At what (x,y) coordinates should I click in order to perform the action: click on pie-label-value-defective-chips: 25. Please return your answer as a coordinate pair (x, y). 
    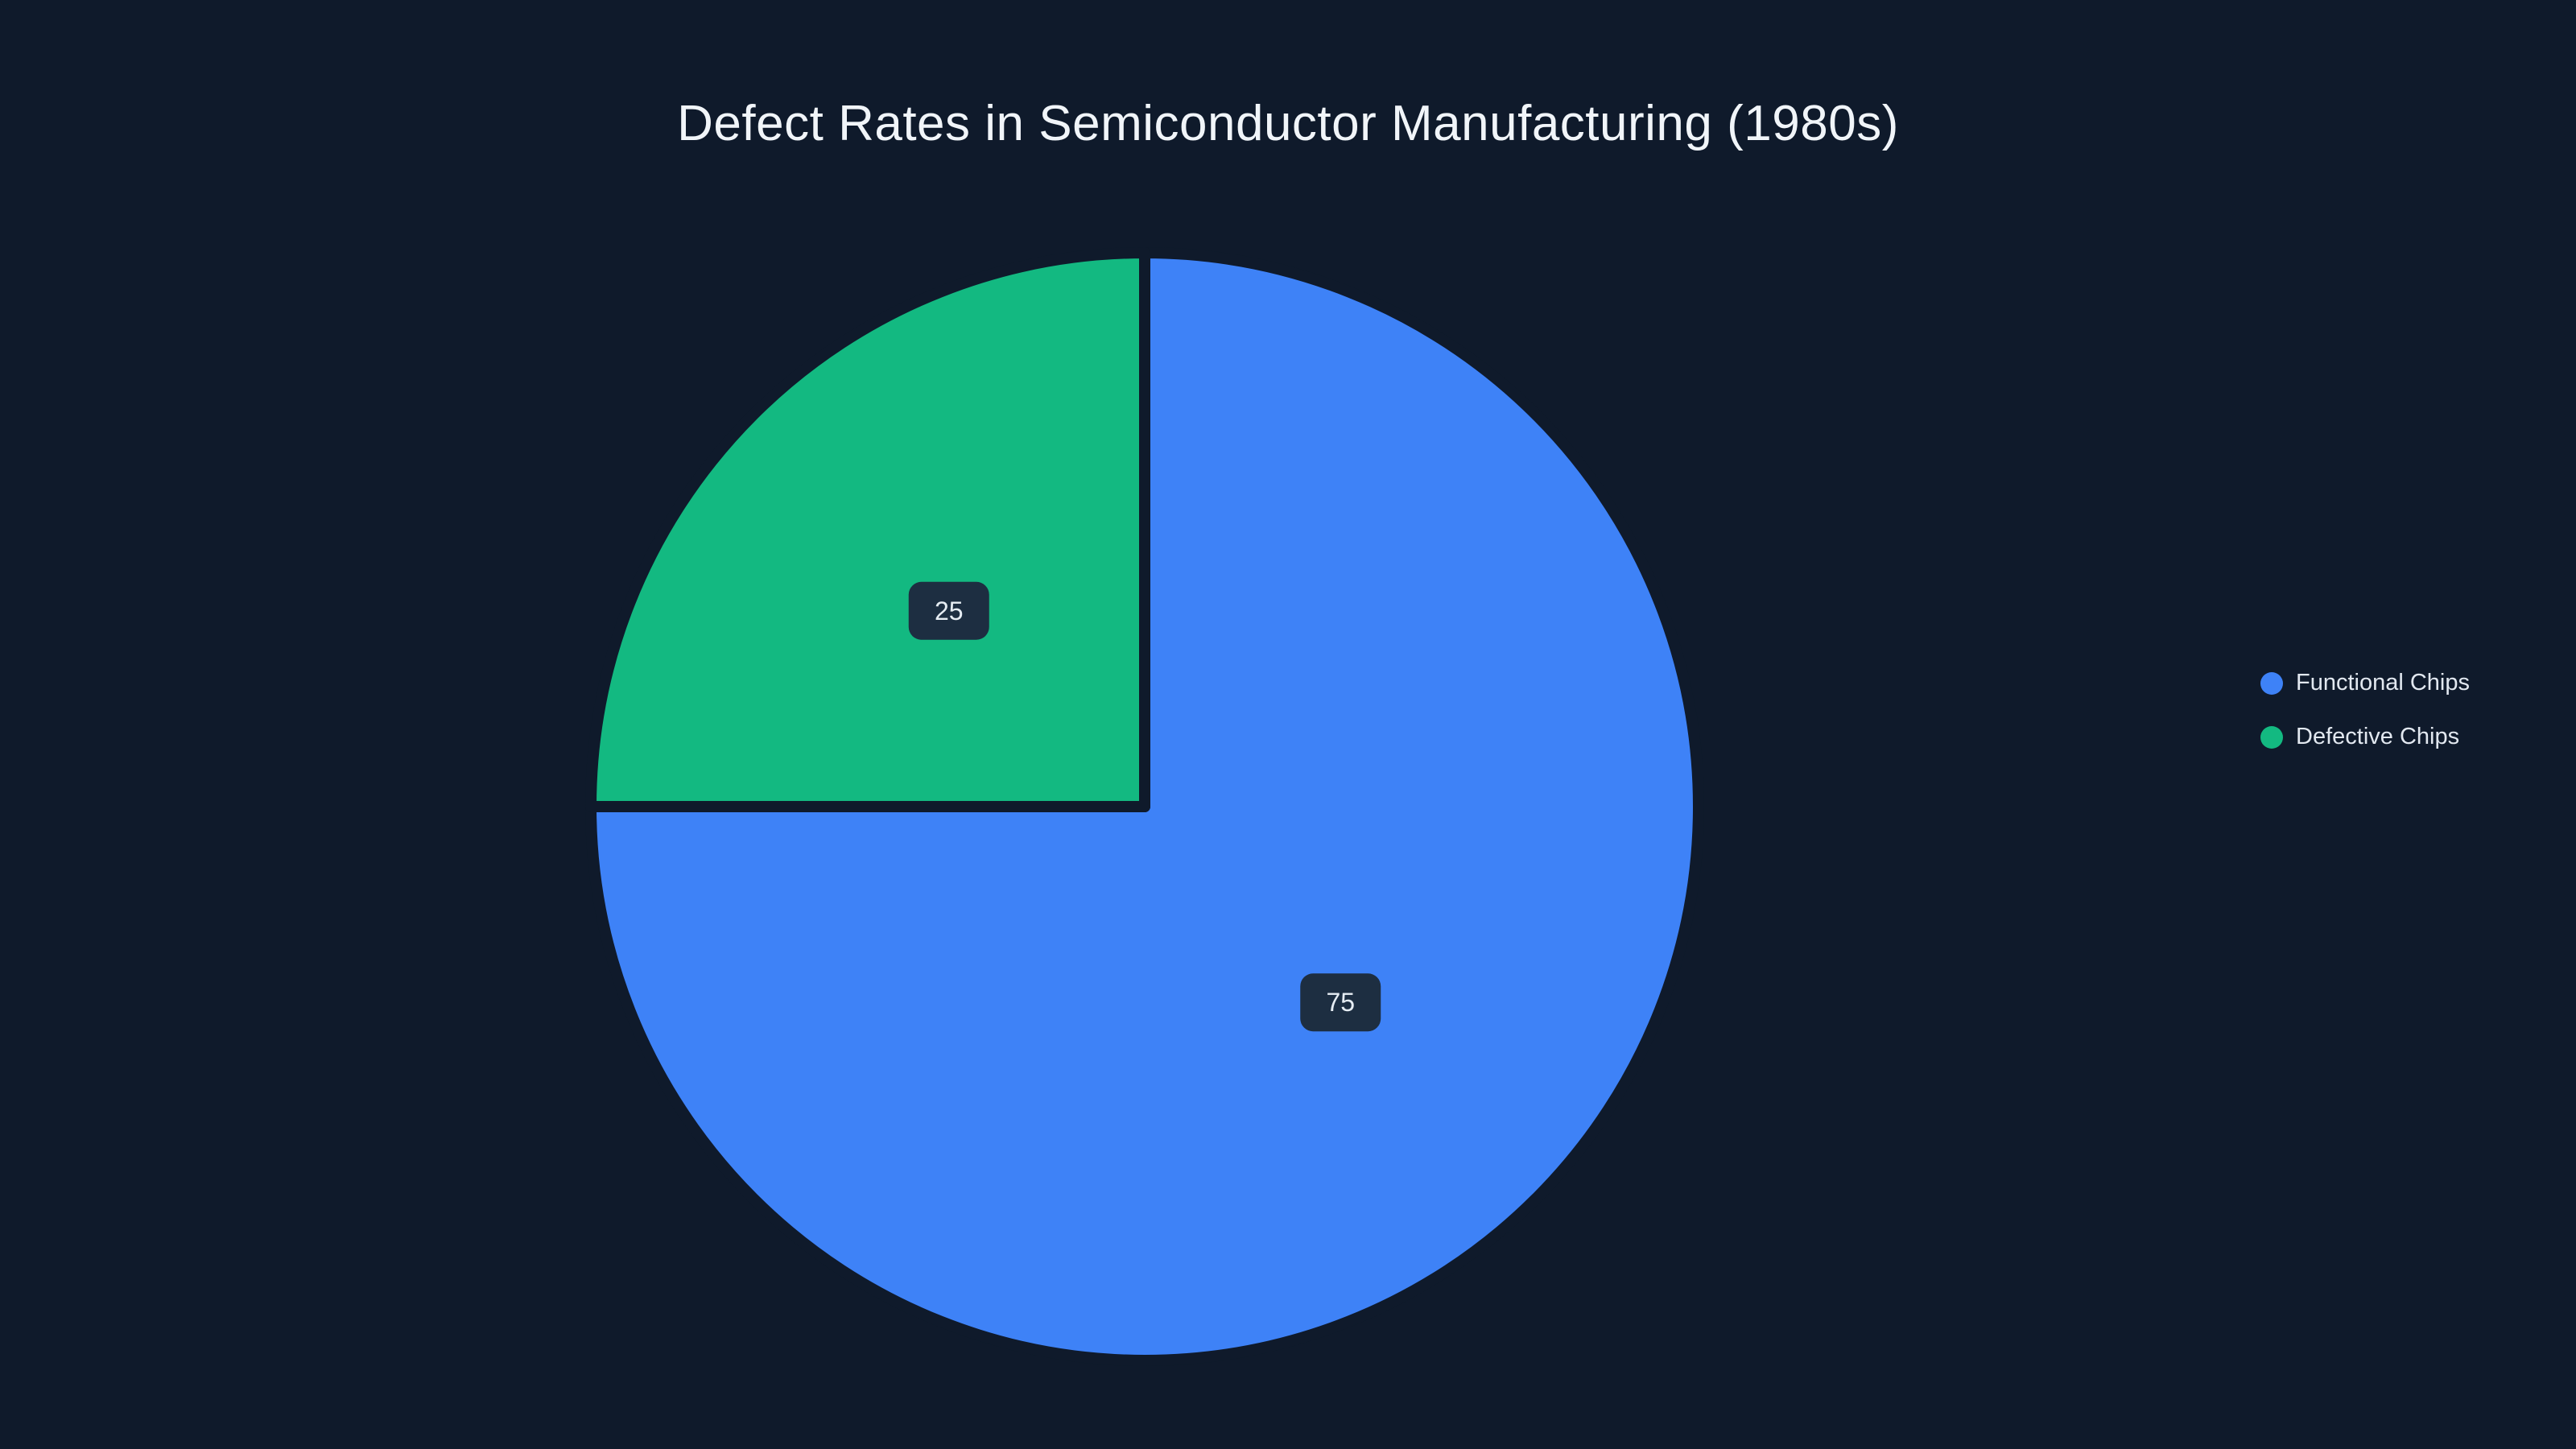
    Looking at the image, I should click on (949, 611).